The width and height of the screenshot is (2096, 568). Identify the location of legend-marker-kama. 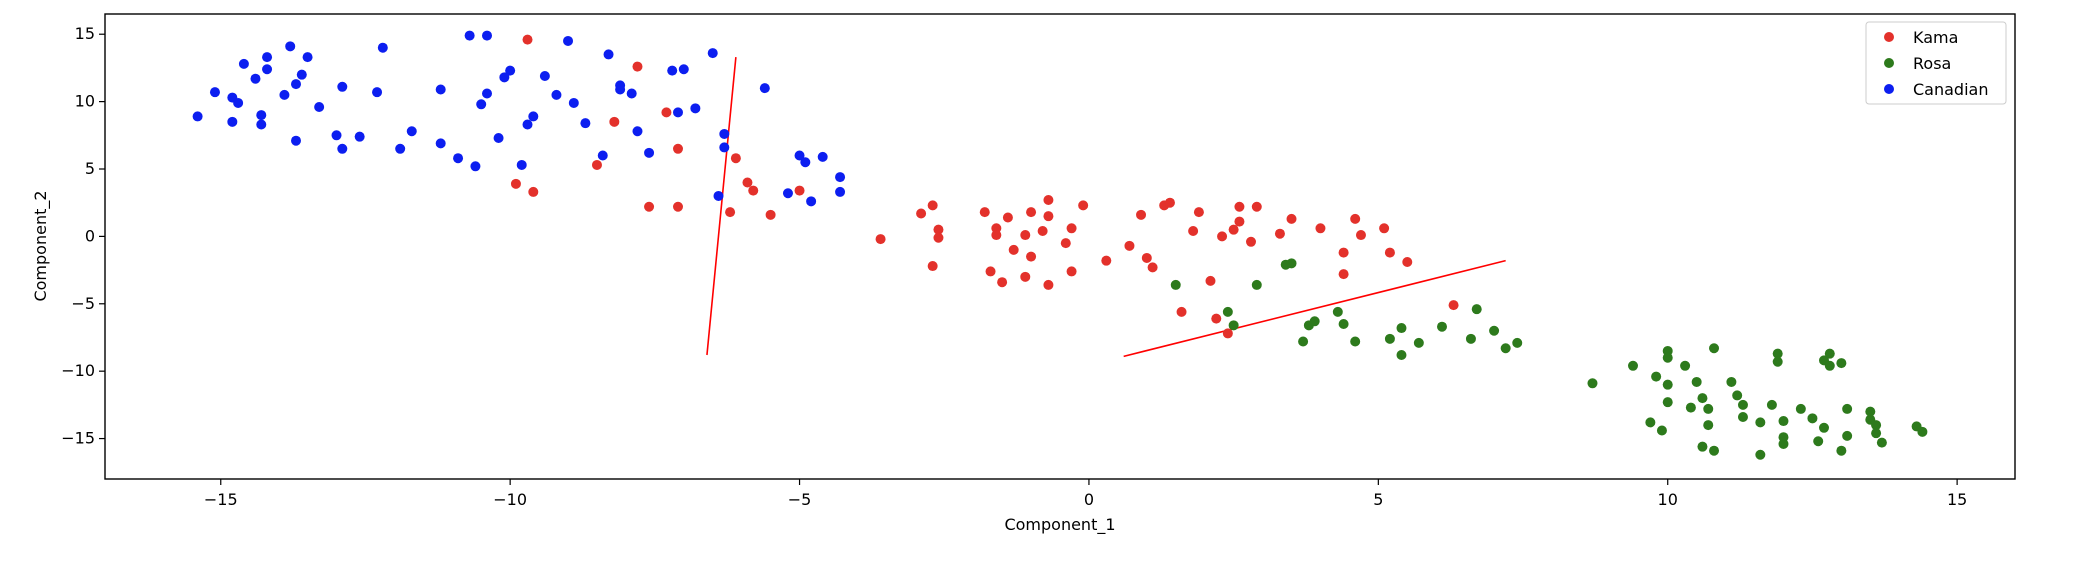
(1889, 37).